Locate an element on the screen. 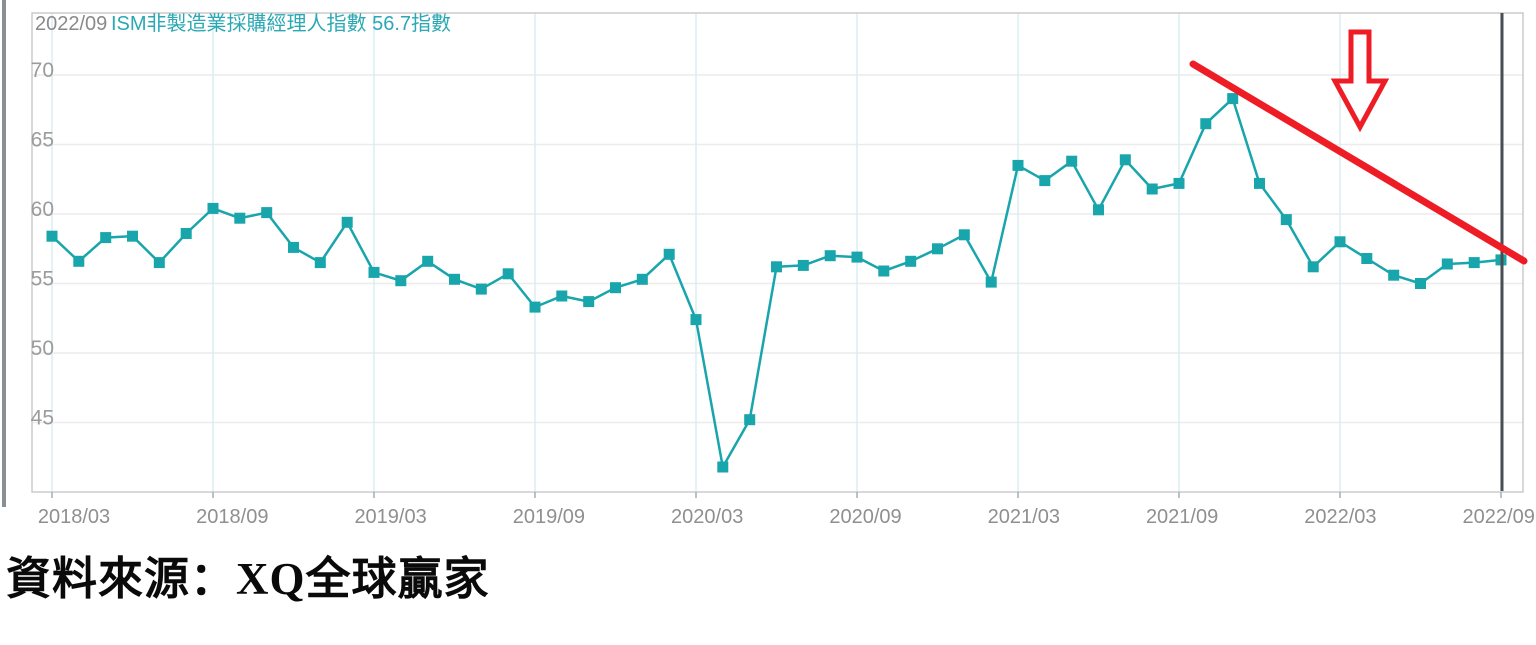 This screenshot has height=645, width=1536. tooltip-date: 2022/09 is located at coordinates (71, 24).